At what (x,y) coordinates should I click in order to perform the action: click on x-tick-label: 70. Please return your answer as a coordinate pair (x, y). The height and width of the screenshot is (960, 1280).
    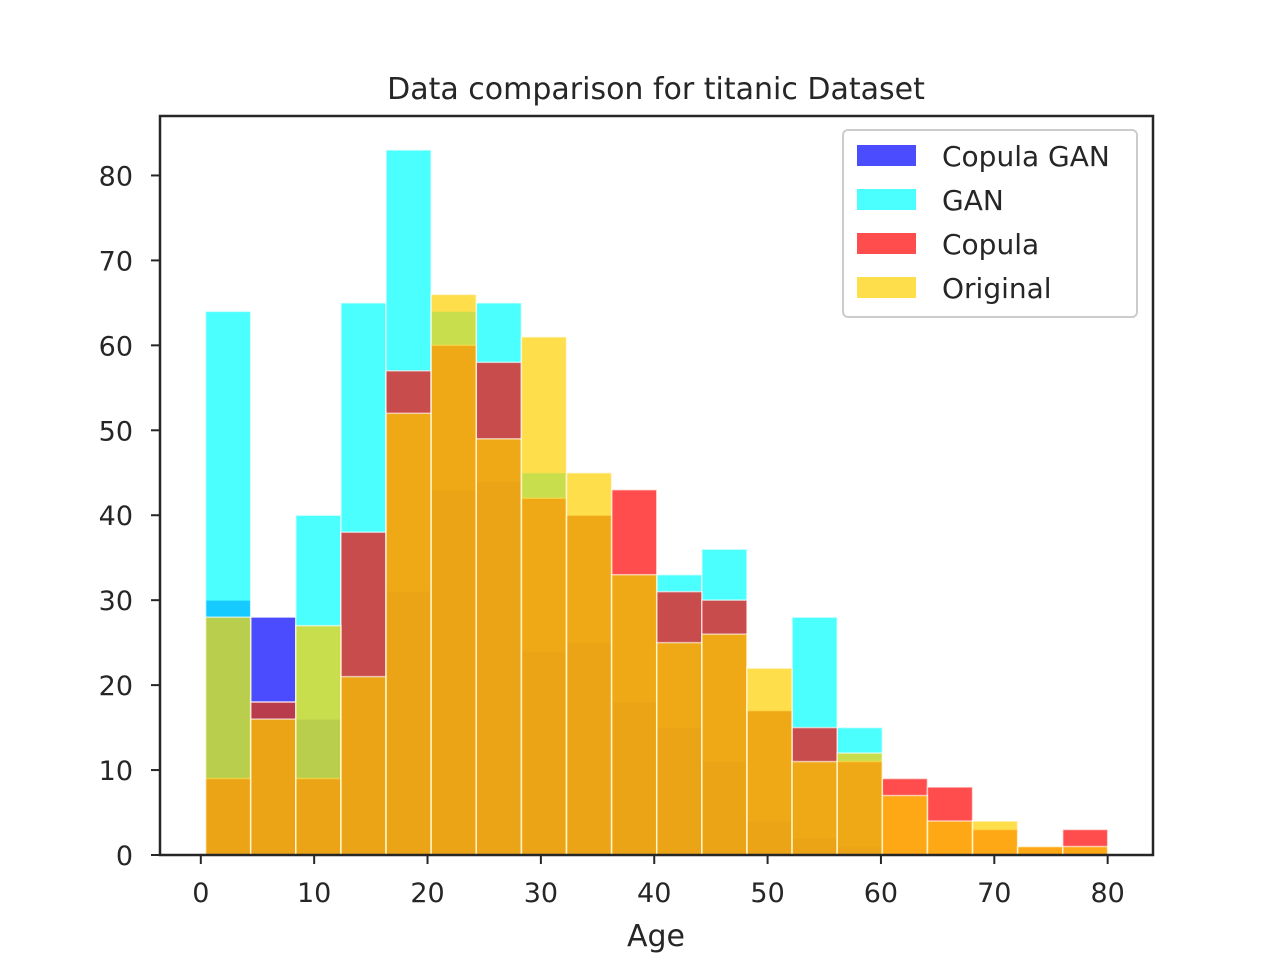
    Looking at the image, I should click on (994, 893).